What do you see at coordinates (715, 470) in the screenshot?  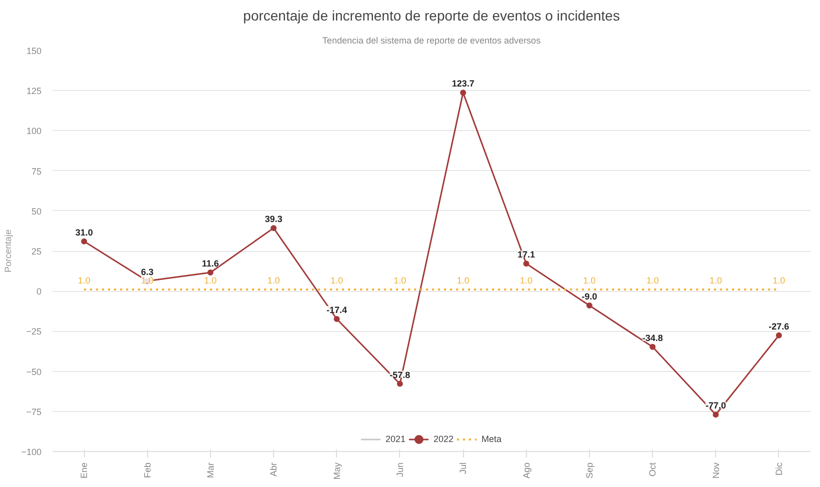 I see `x-tick-label: Nov` at bounding box center [715, 470].